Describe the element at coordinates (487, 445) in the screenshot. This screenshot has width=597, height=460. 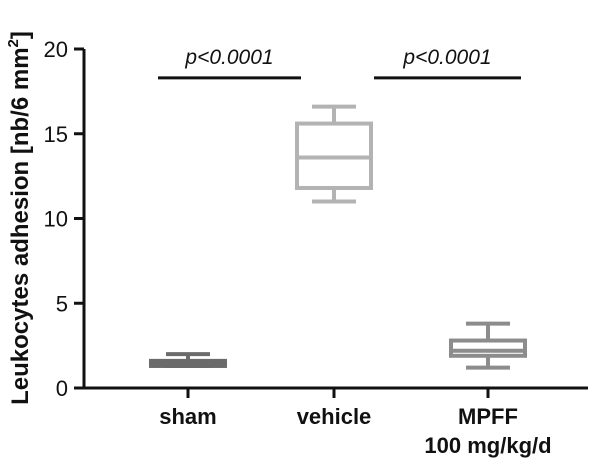
I see `x-category-label-line: 100 mg/kg/d` at that location.